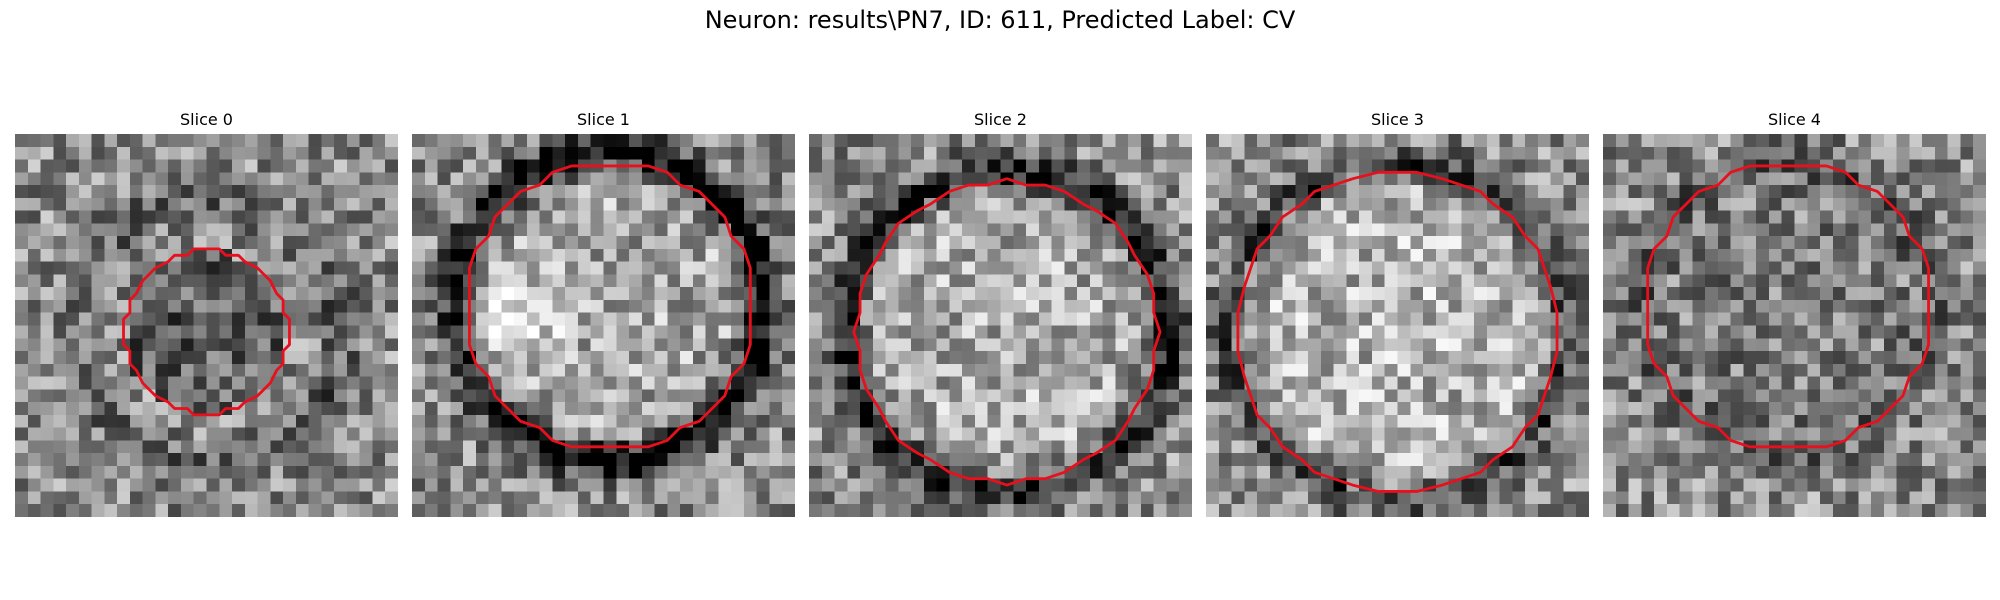 The height and width of the screenshot is (600, 2000). I want to click on slice-title: Slice 1, so click(603, 119).